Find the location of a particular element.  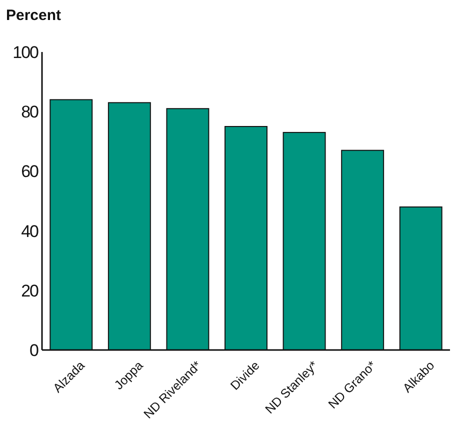

y-axis-title: Percent is located at coordinates (34, 15).